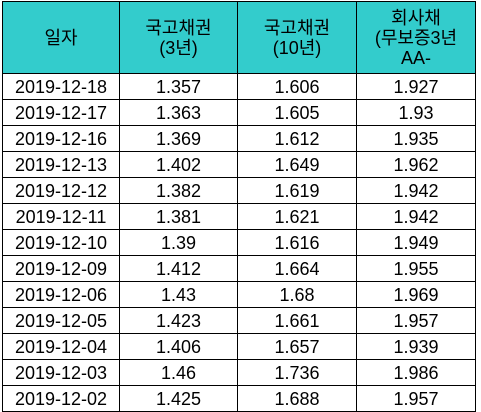  I want to click on table-row: 2019-12-18 1.357 1.606 1.927, so click(239, 86).